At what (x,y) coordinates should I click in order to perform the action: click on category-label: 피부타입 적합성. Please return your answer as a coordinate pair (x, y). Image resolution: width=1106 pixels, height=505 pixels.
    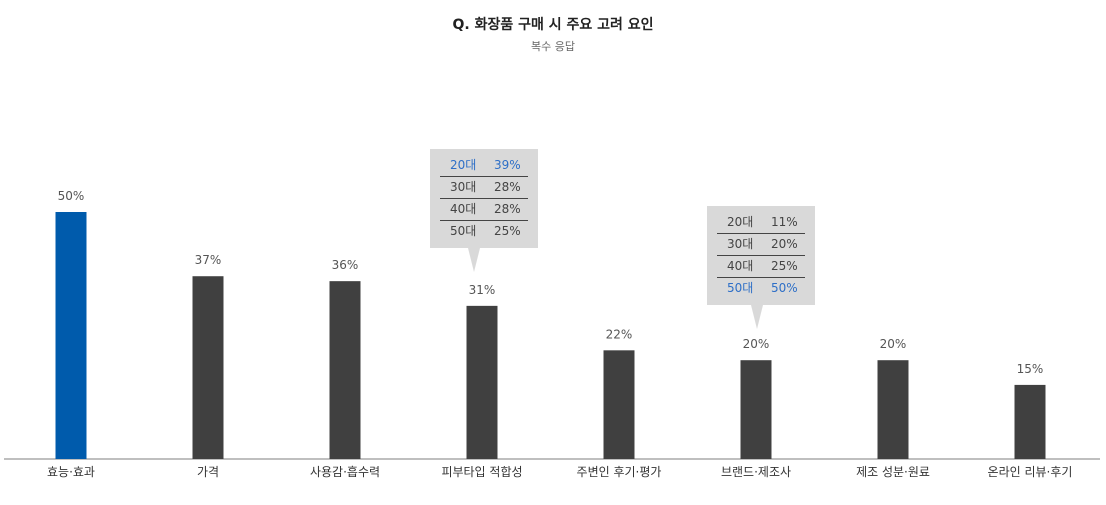
    Looking at the image, I should click on (481, 472).